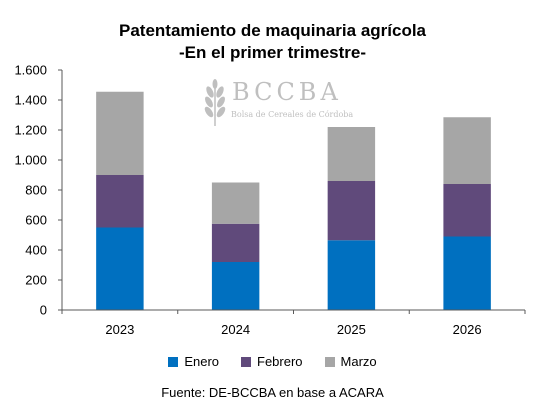 The image size is (545, 417). I want to click on y-tick-label-1200: 1.200, so click(30, 130).